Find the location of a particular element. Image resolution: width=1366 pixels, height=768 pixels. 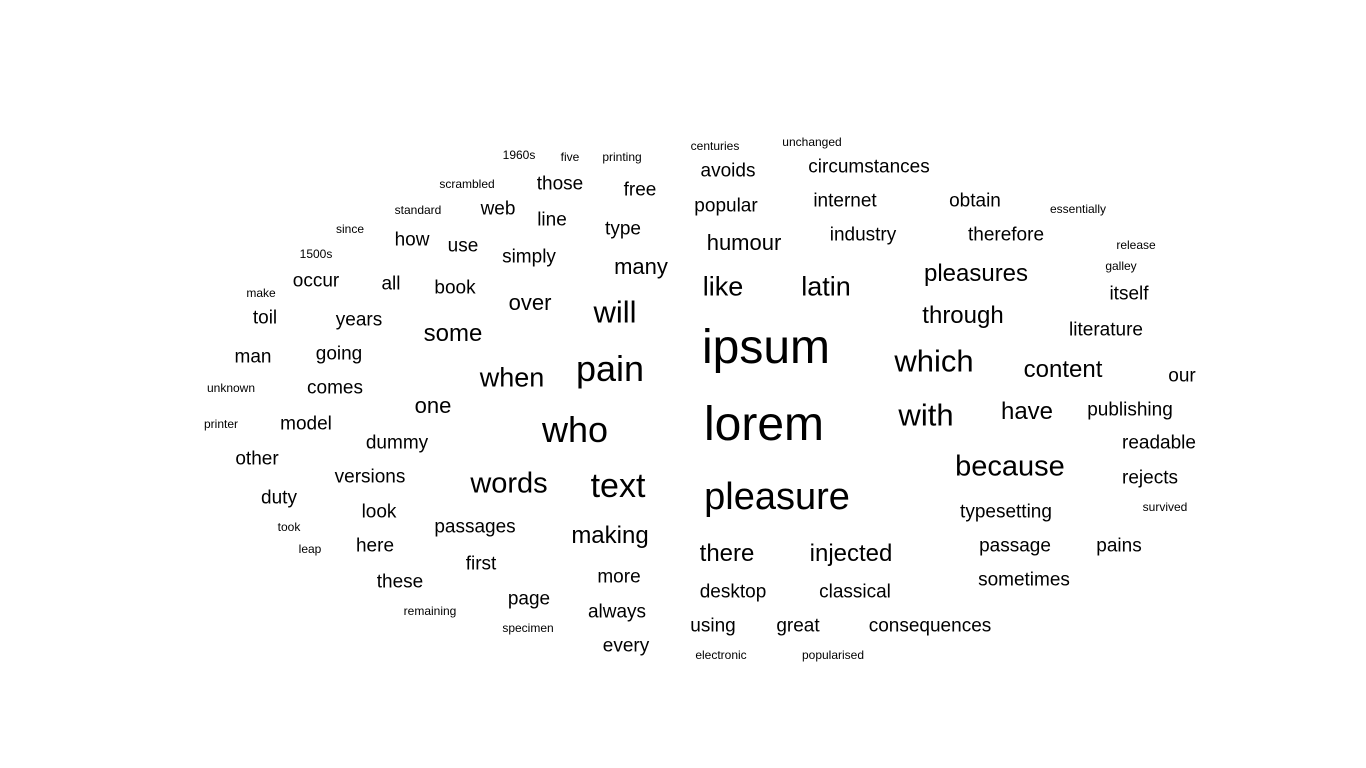

word-obtain: obtain is located at coordinates (975, 201).